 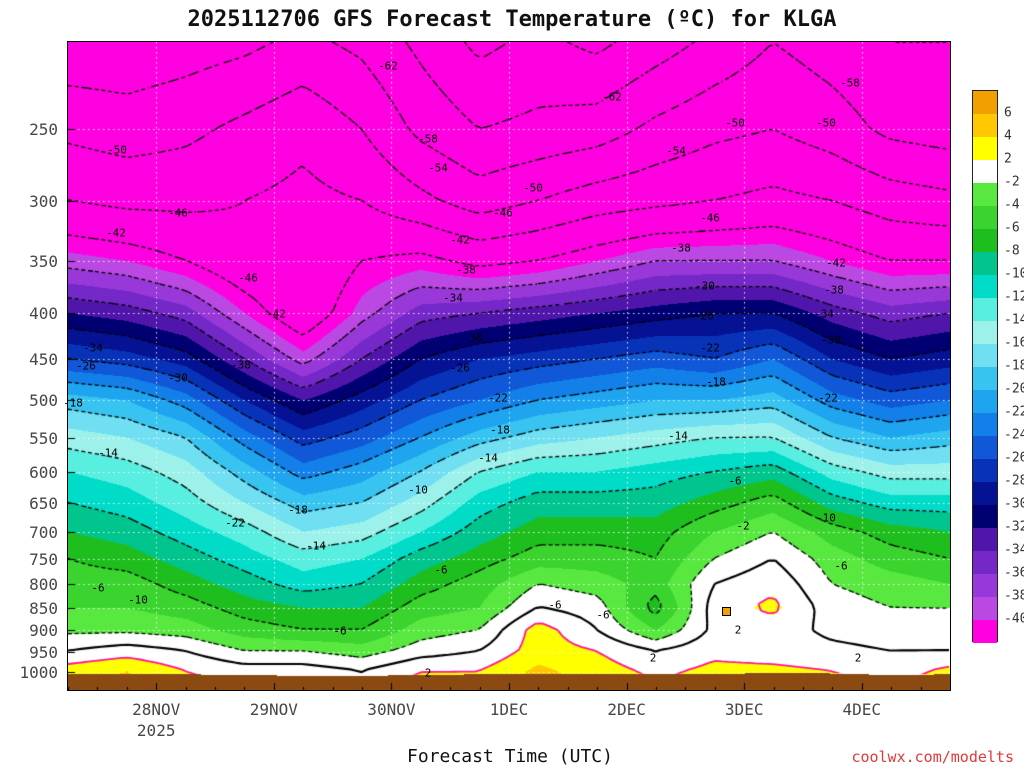 I want to click on pressure-tick-label: 400, so click(x=43, y=314).